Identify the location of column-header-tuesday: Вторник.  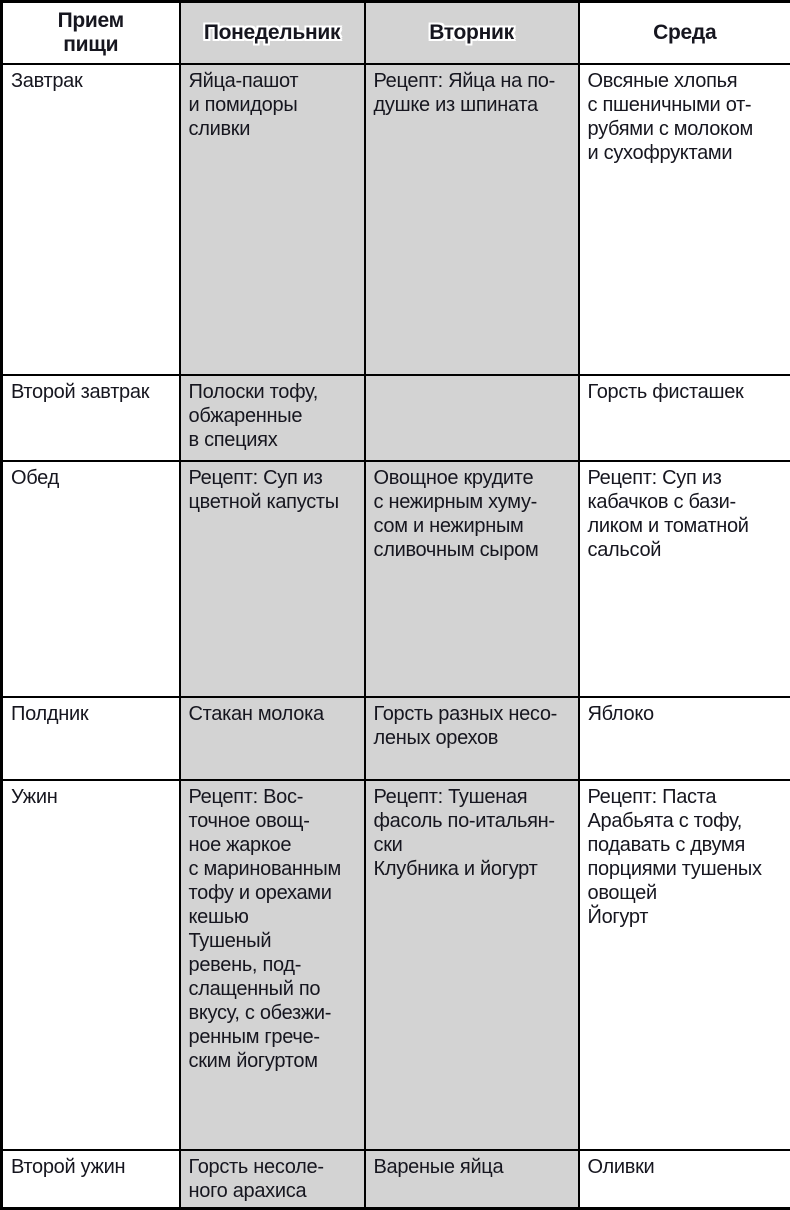
(472, 33).